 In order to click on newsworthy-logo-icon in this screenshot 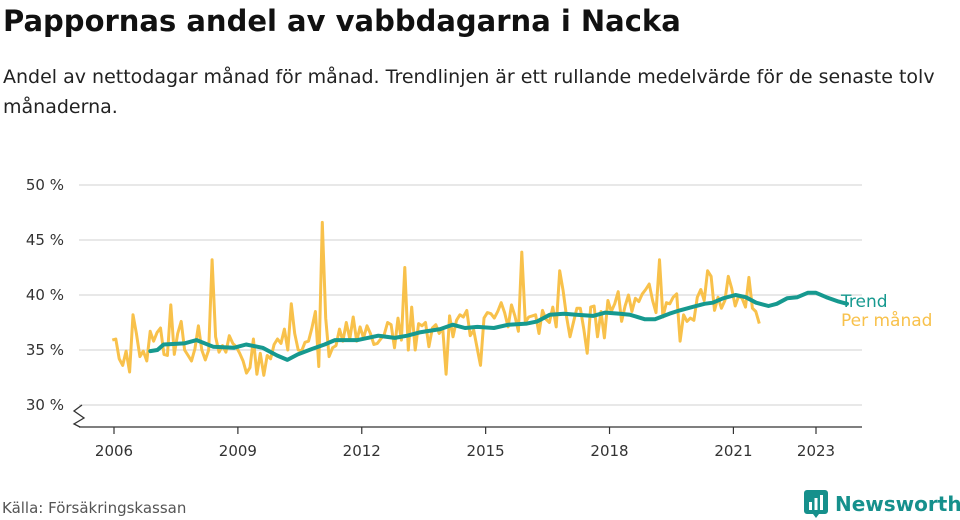, I will do `click(816, 504)`.